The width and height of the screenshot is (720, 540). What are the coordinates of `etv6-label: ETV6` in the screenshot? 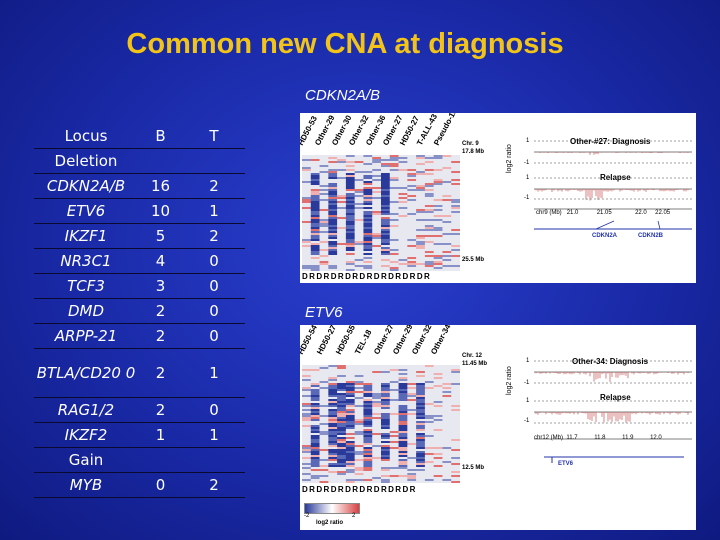 It's located at (324, 312).